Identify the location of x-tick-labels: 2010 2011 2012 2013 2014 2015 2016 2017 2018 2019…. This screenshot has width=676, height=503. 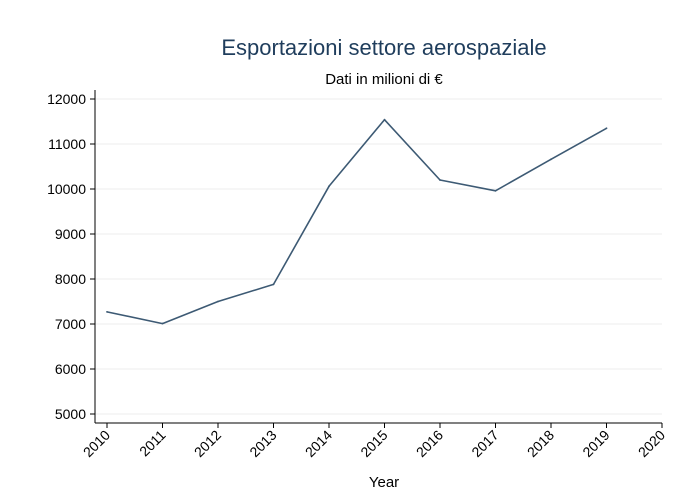
(374, 441).